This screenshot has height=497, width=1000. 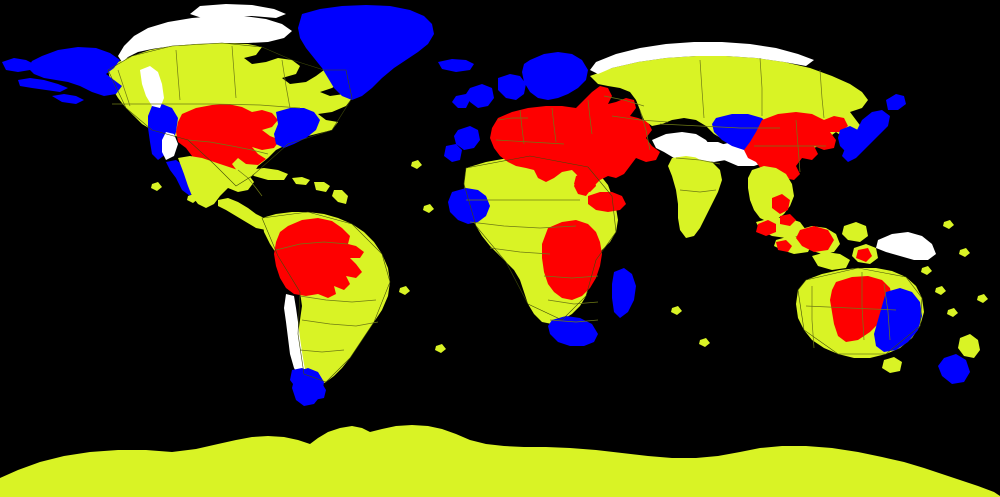 I want to click on region-antarctic-peninsula, so click(x=308, y=387).